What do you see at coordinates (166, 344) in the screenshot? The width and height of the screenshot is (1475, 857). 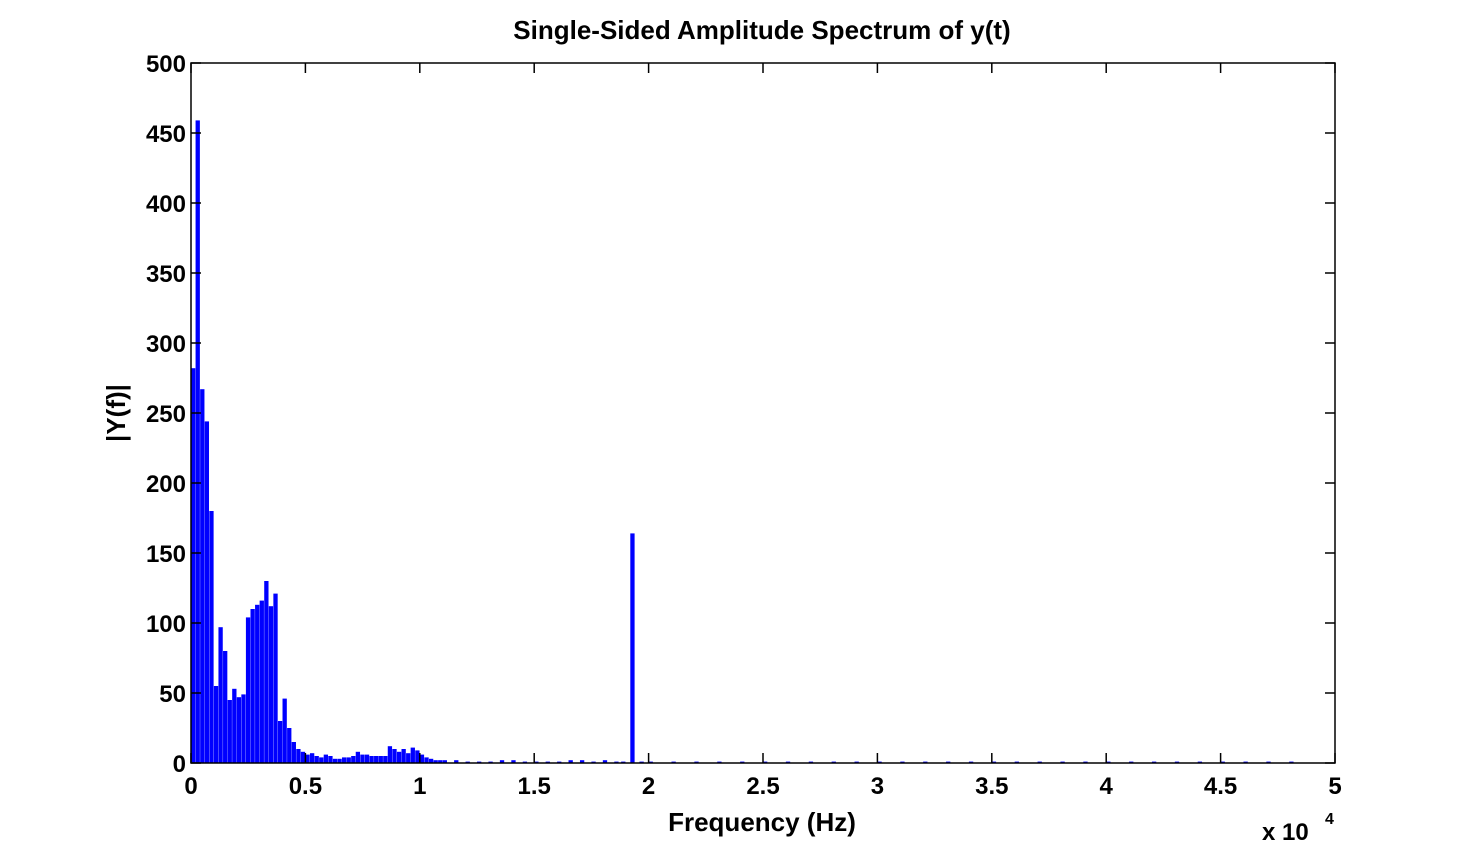 I see `y-tick-label: 300` at bounding box center [166, 344].